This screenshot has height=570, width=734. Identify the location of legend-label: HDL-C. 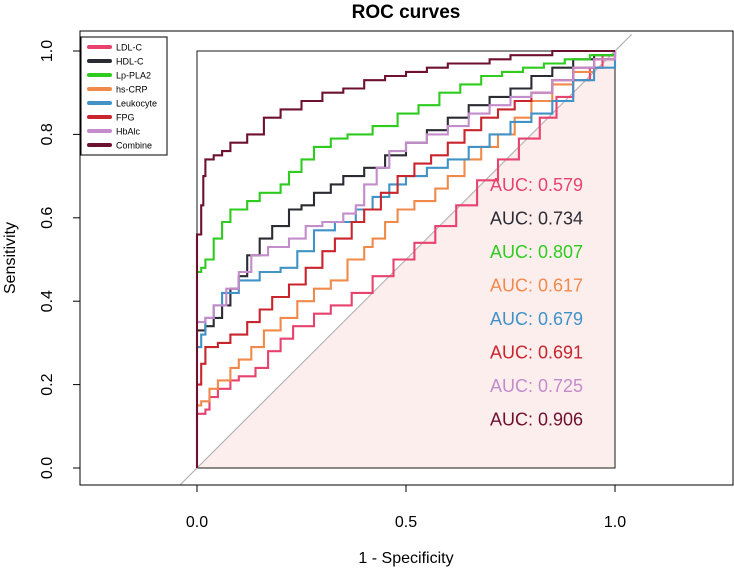
(130, 62).